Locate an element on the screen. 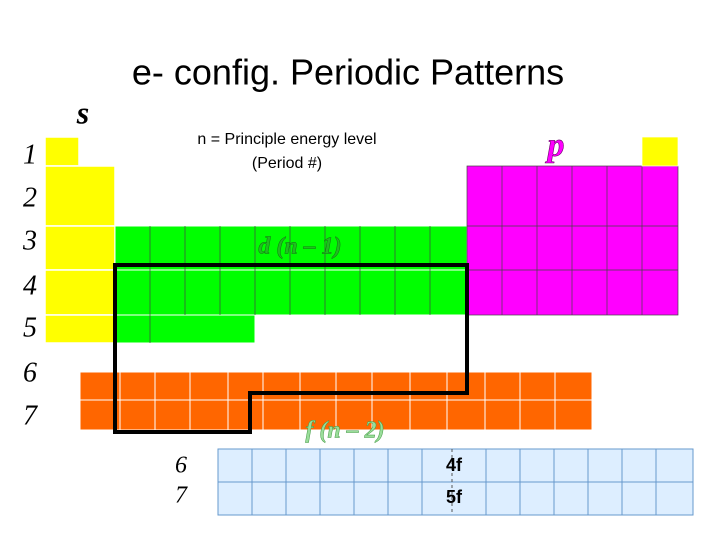 Image resolution: width=720 pixels, height=540 pixels. period-number: 5 is located at coordinates (30, 327).